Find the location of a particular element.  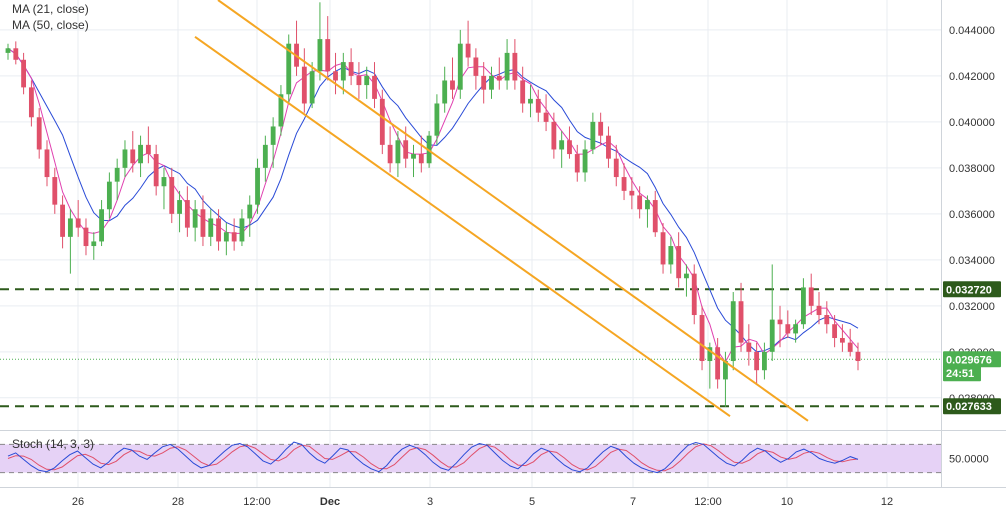

legend-ma21: MA (21, close) is located at coordinates (50, 9).